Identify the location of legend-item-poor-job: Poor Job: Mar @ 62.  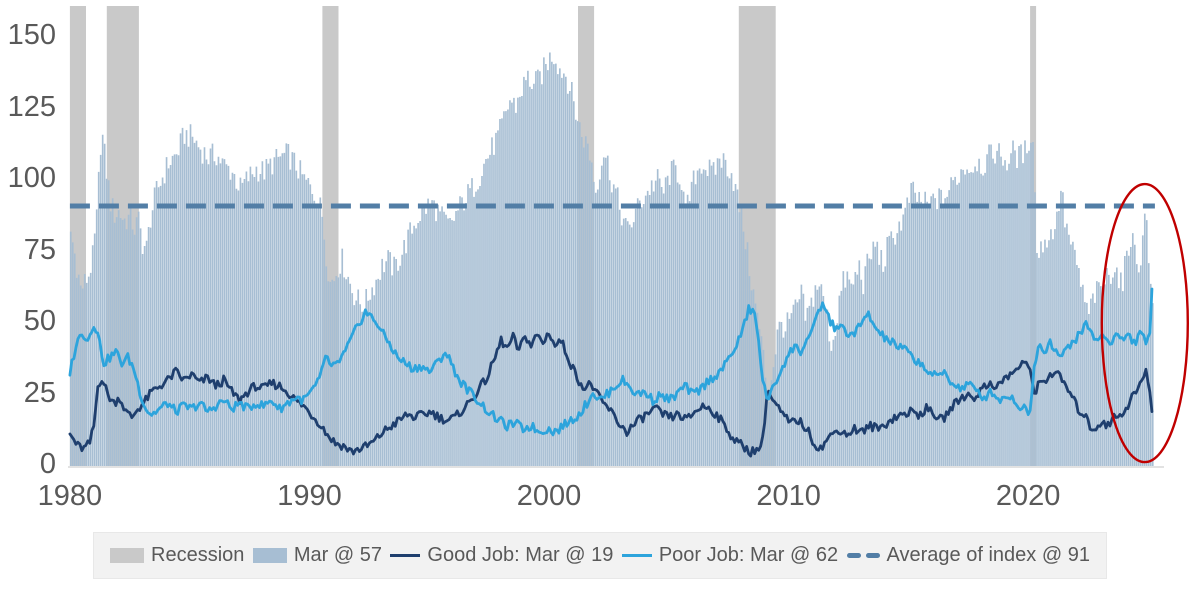
(730, 555).